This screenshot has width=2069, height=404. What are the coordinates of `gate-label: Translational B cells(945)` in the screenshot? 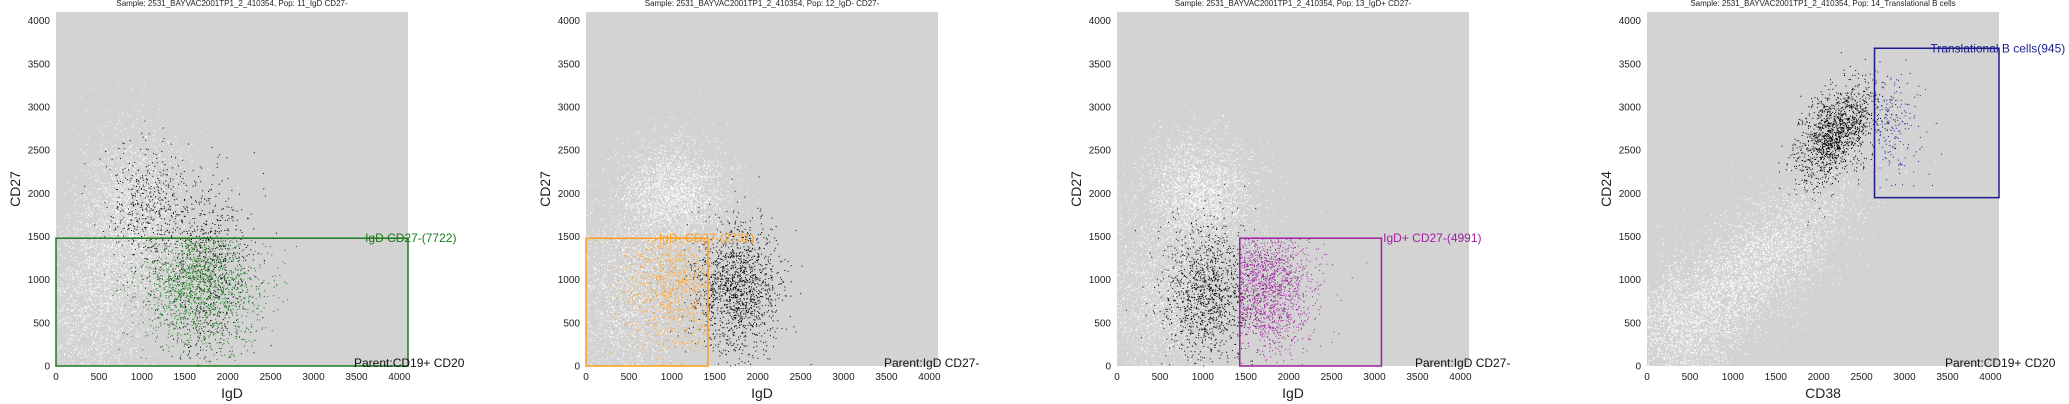 It's located at (1997, 48).